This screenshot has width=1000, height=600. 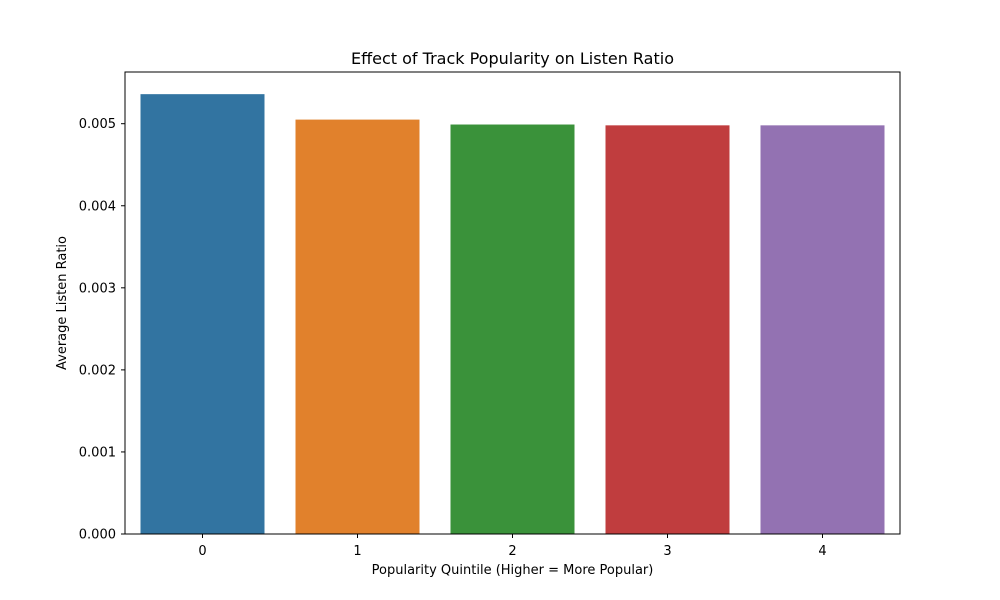 What do you see at coordinates (97, 124) in the screenshot?
I see `y-tick-label: 0.005` at bounding box center [97, 124].